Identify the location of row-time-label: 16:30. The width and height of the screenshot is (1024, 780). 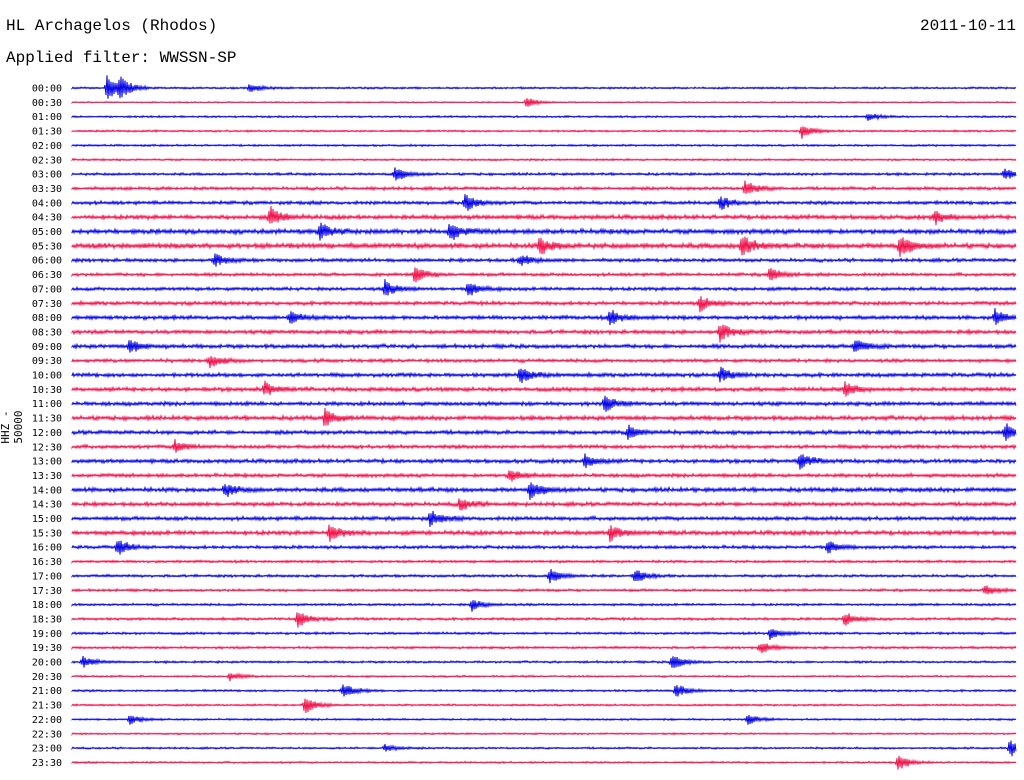
(47, 562).